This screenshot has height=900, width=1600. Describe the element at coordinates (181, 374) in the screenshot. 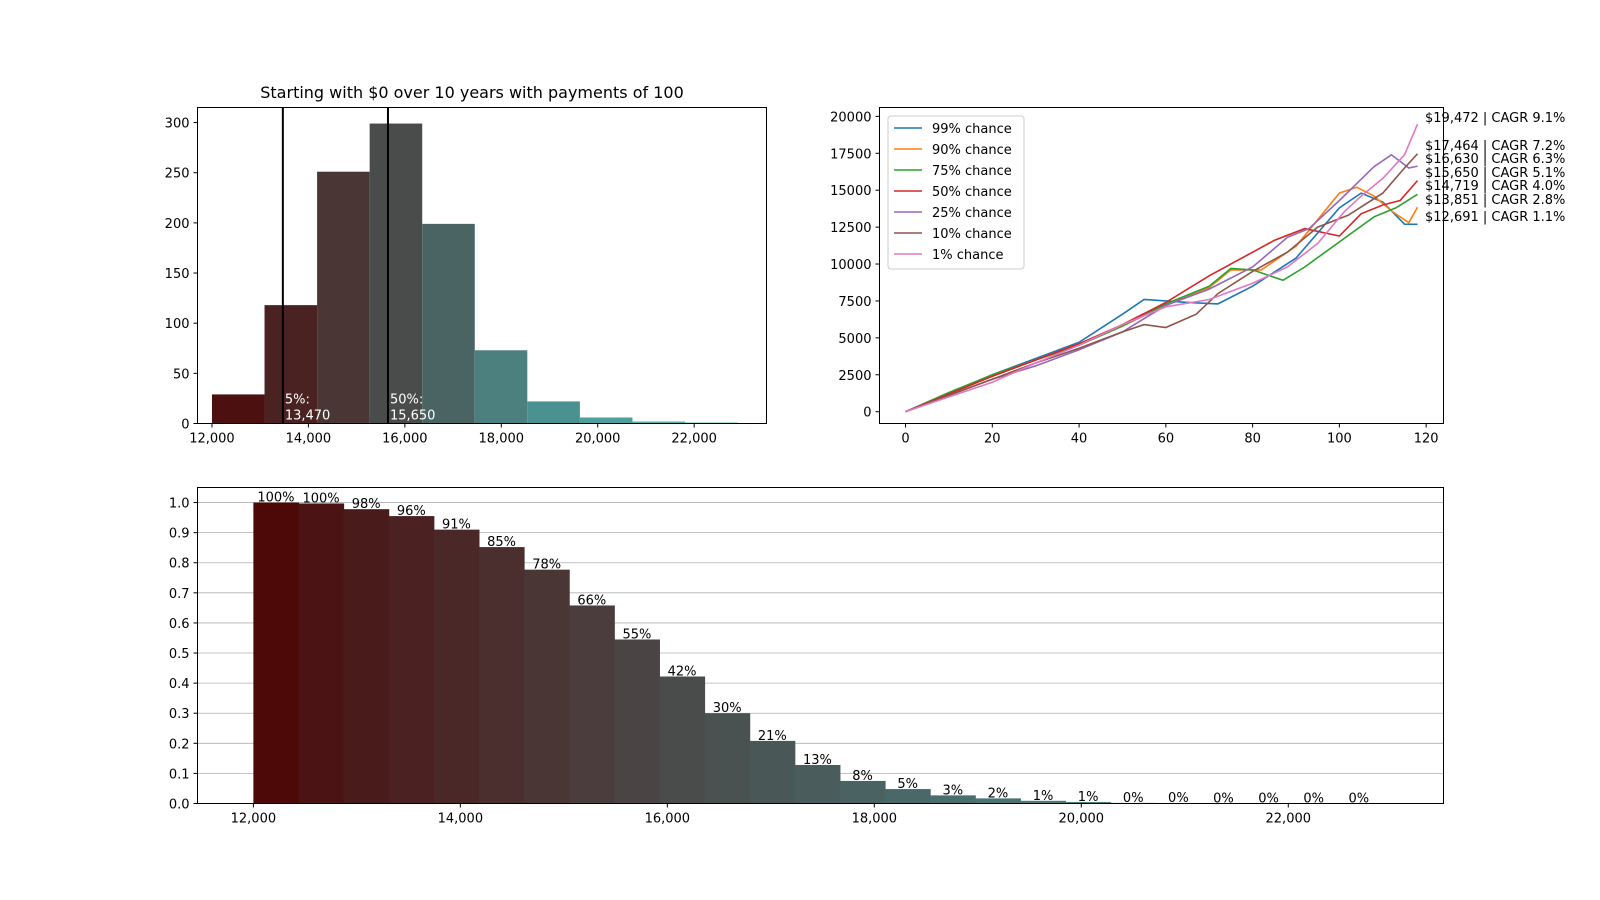

I see `y-tick-label: 50` at that location.